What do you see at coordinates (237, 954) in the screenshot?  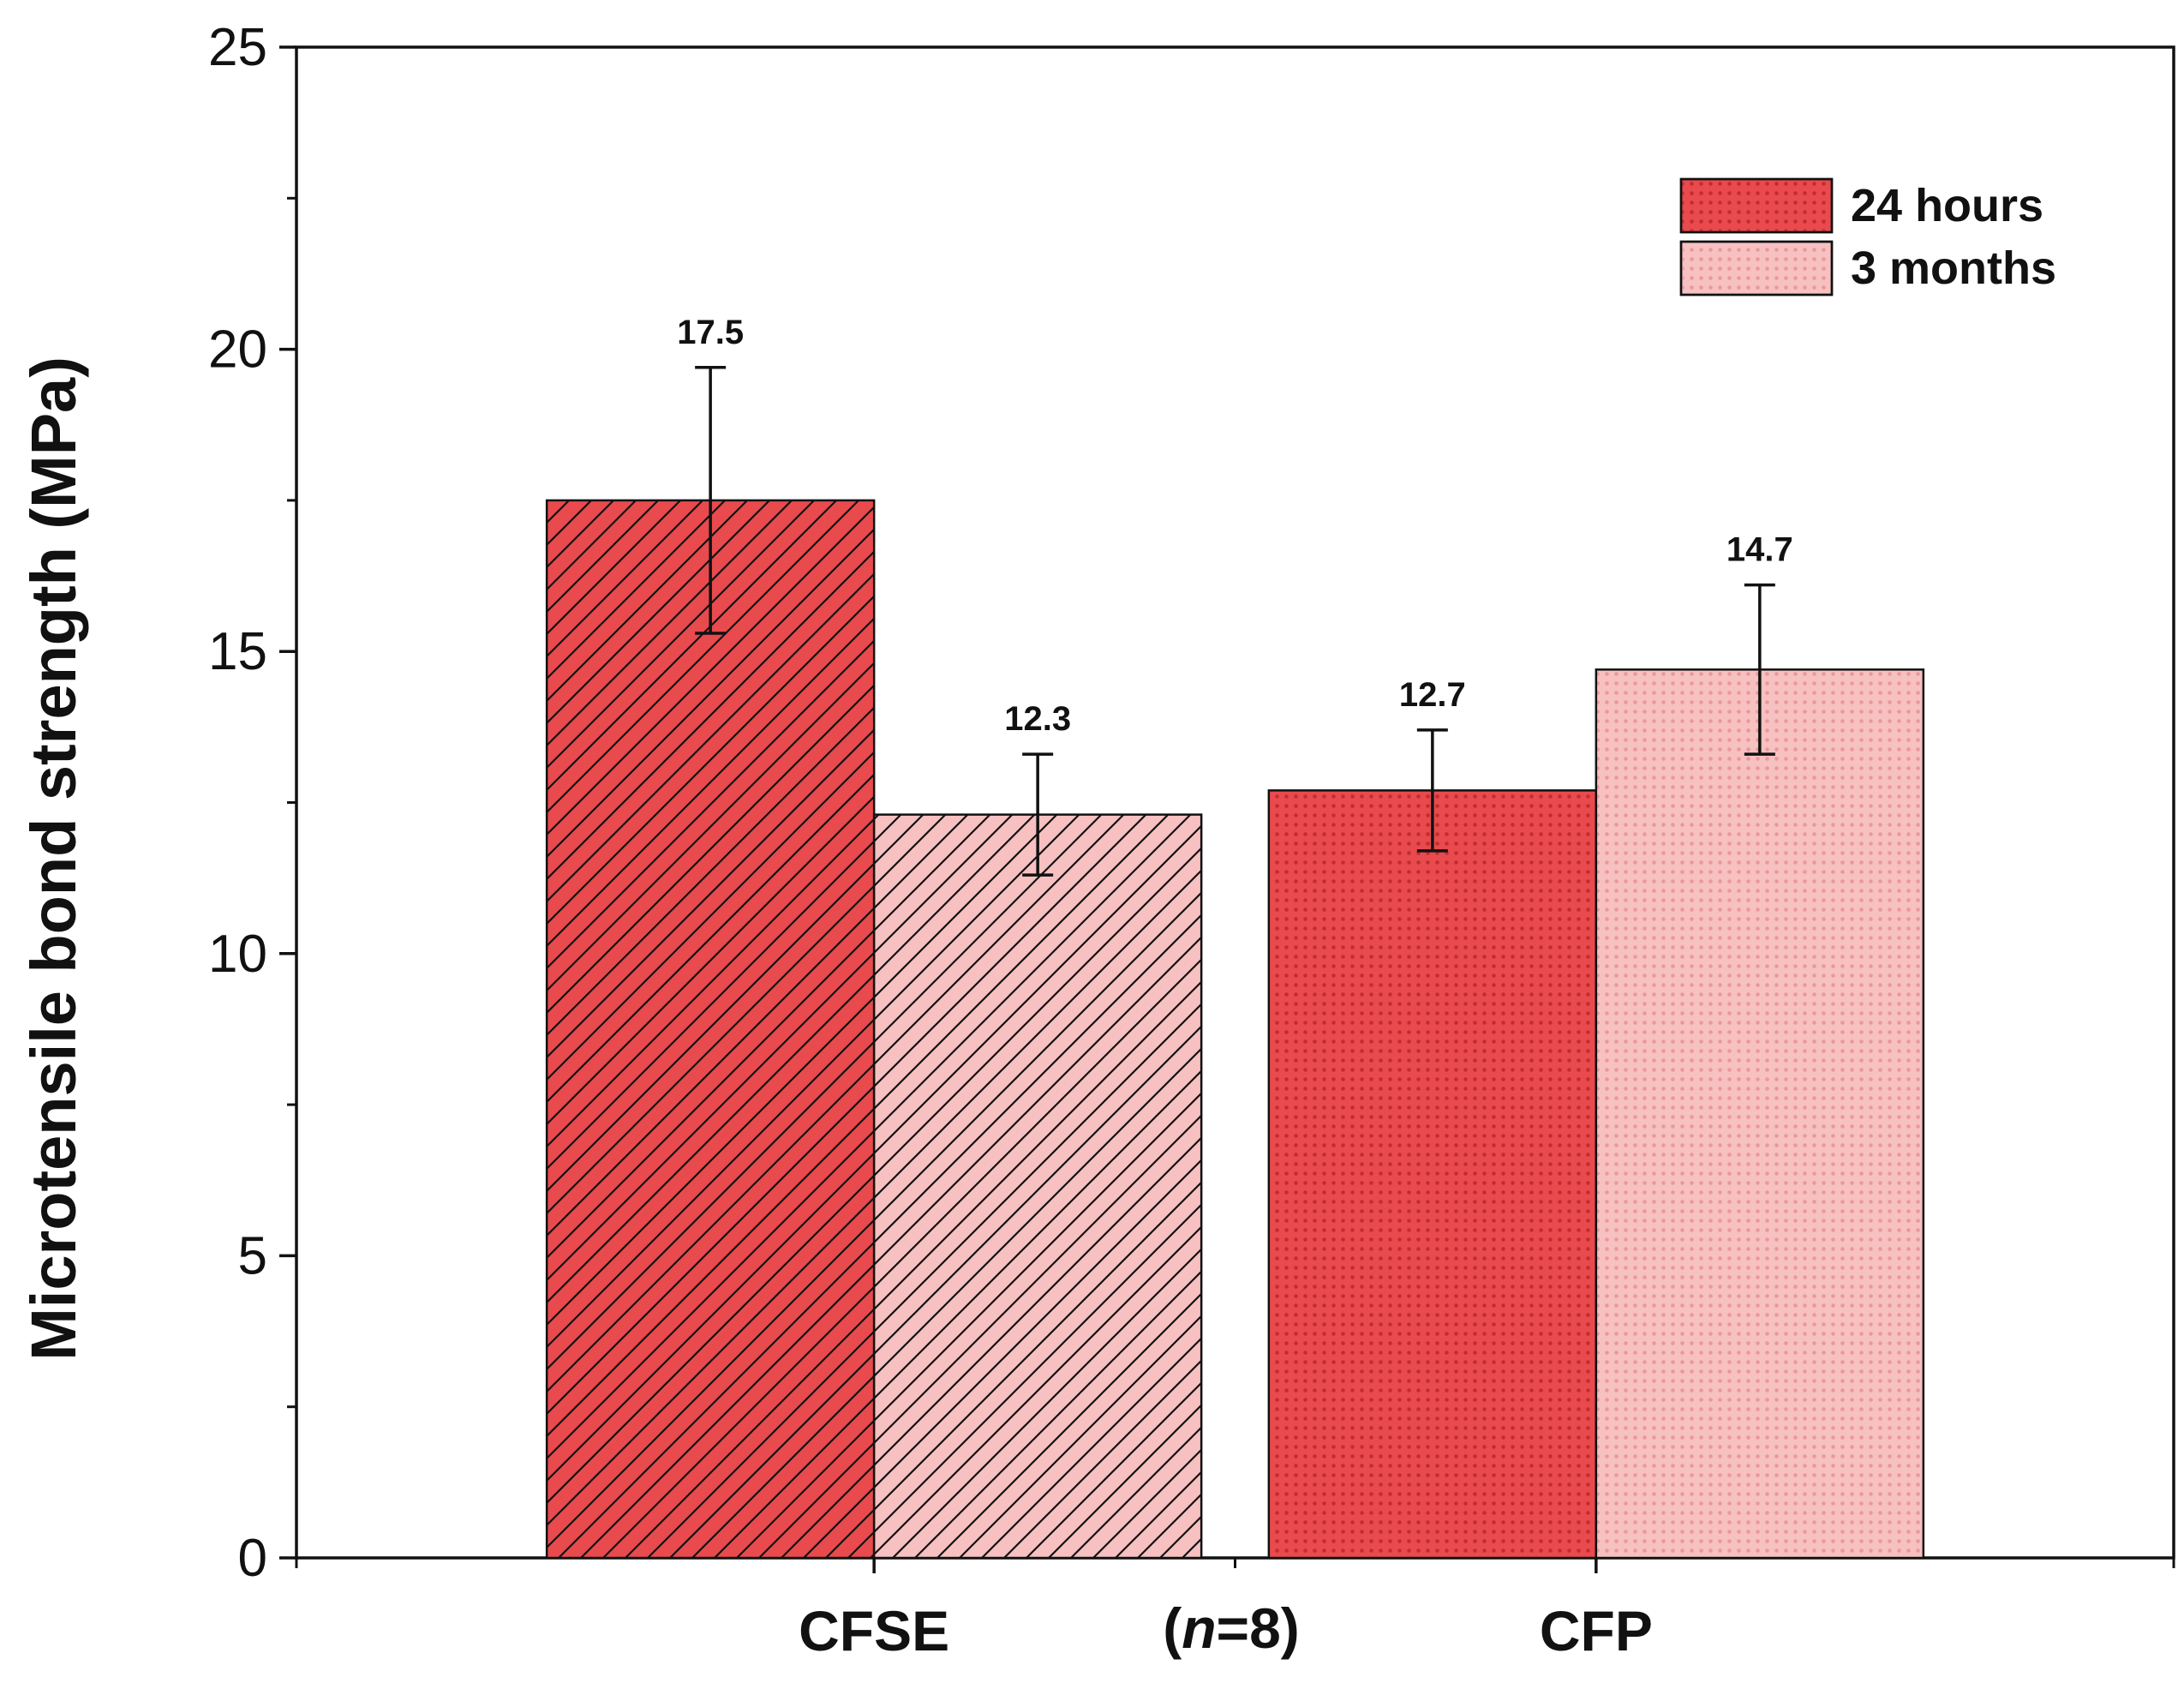 I see `y-tick-label: 10` at bounding box center [237, 954].